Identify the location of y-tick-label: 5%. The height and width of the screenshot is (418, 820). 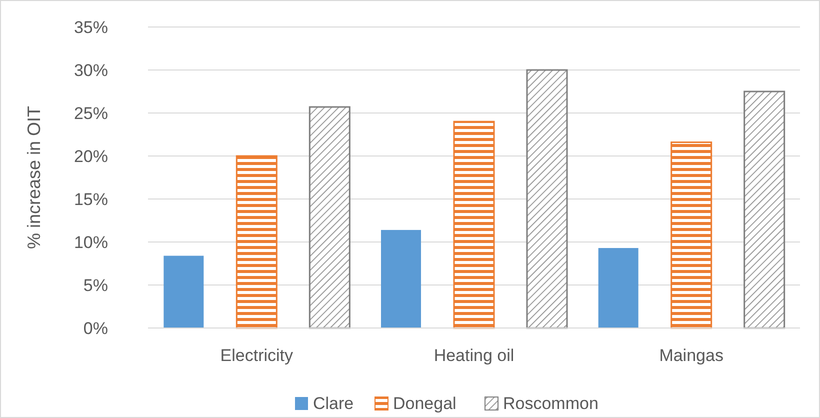
(95, 285).